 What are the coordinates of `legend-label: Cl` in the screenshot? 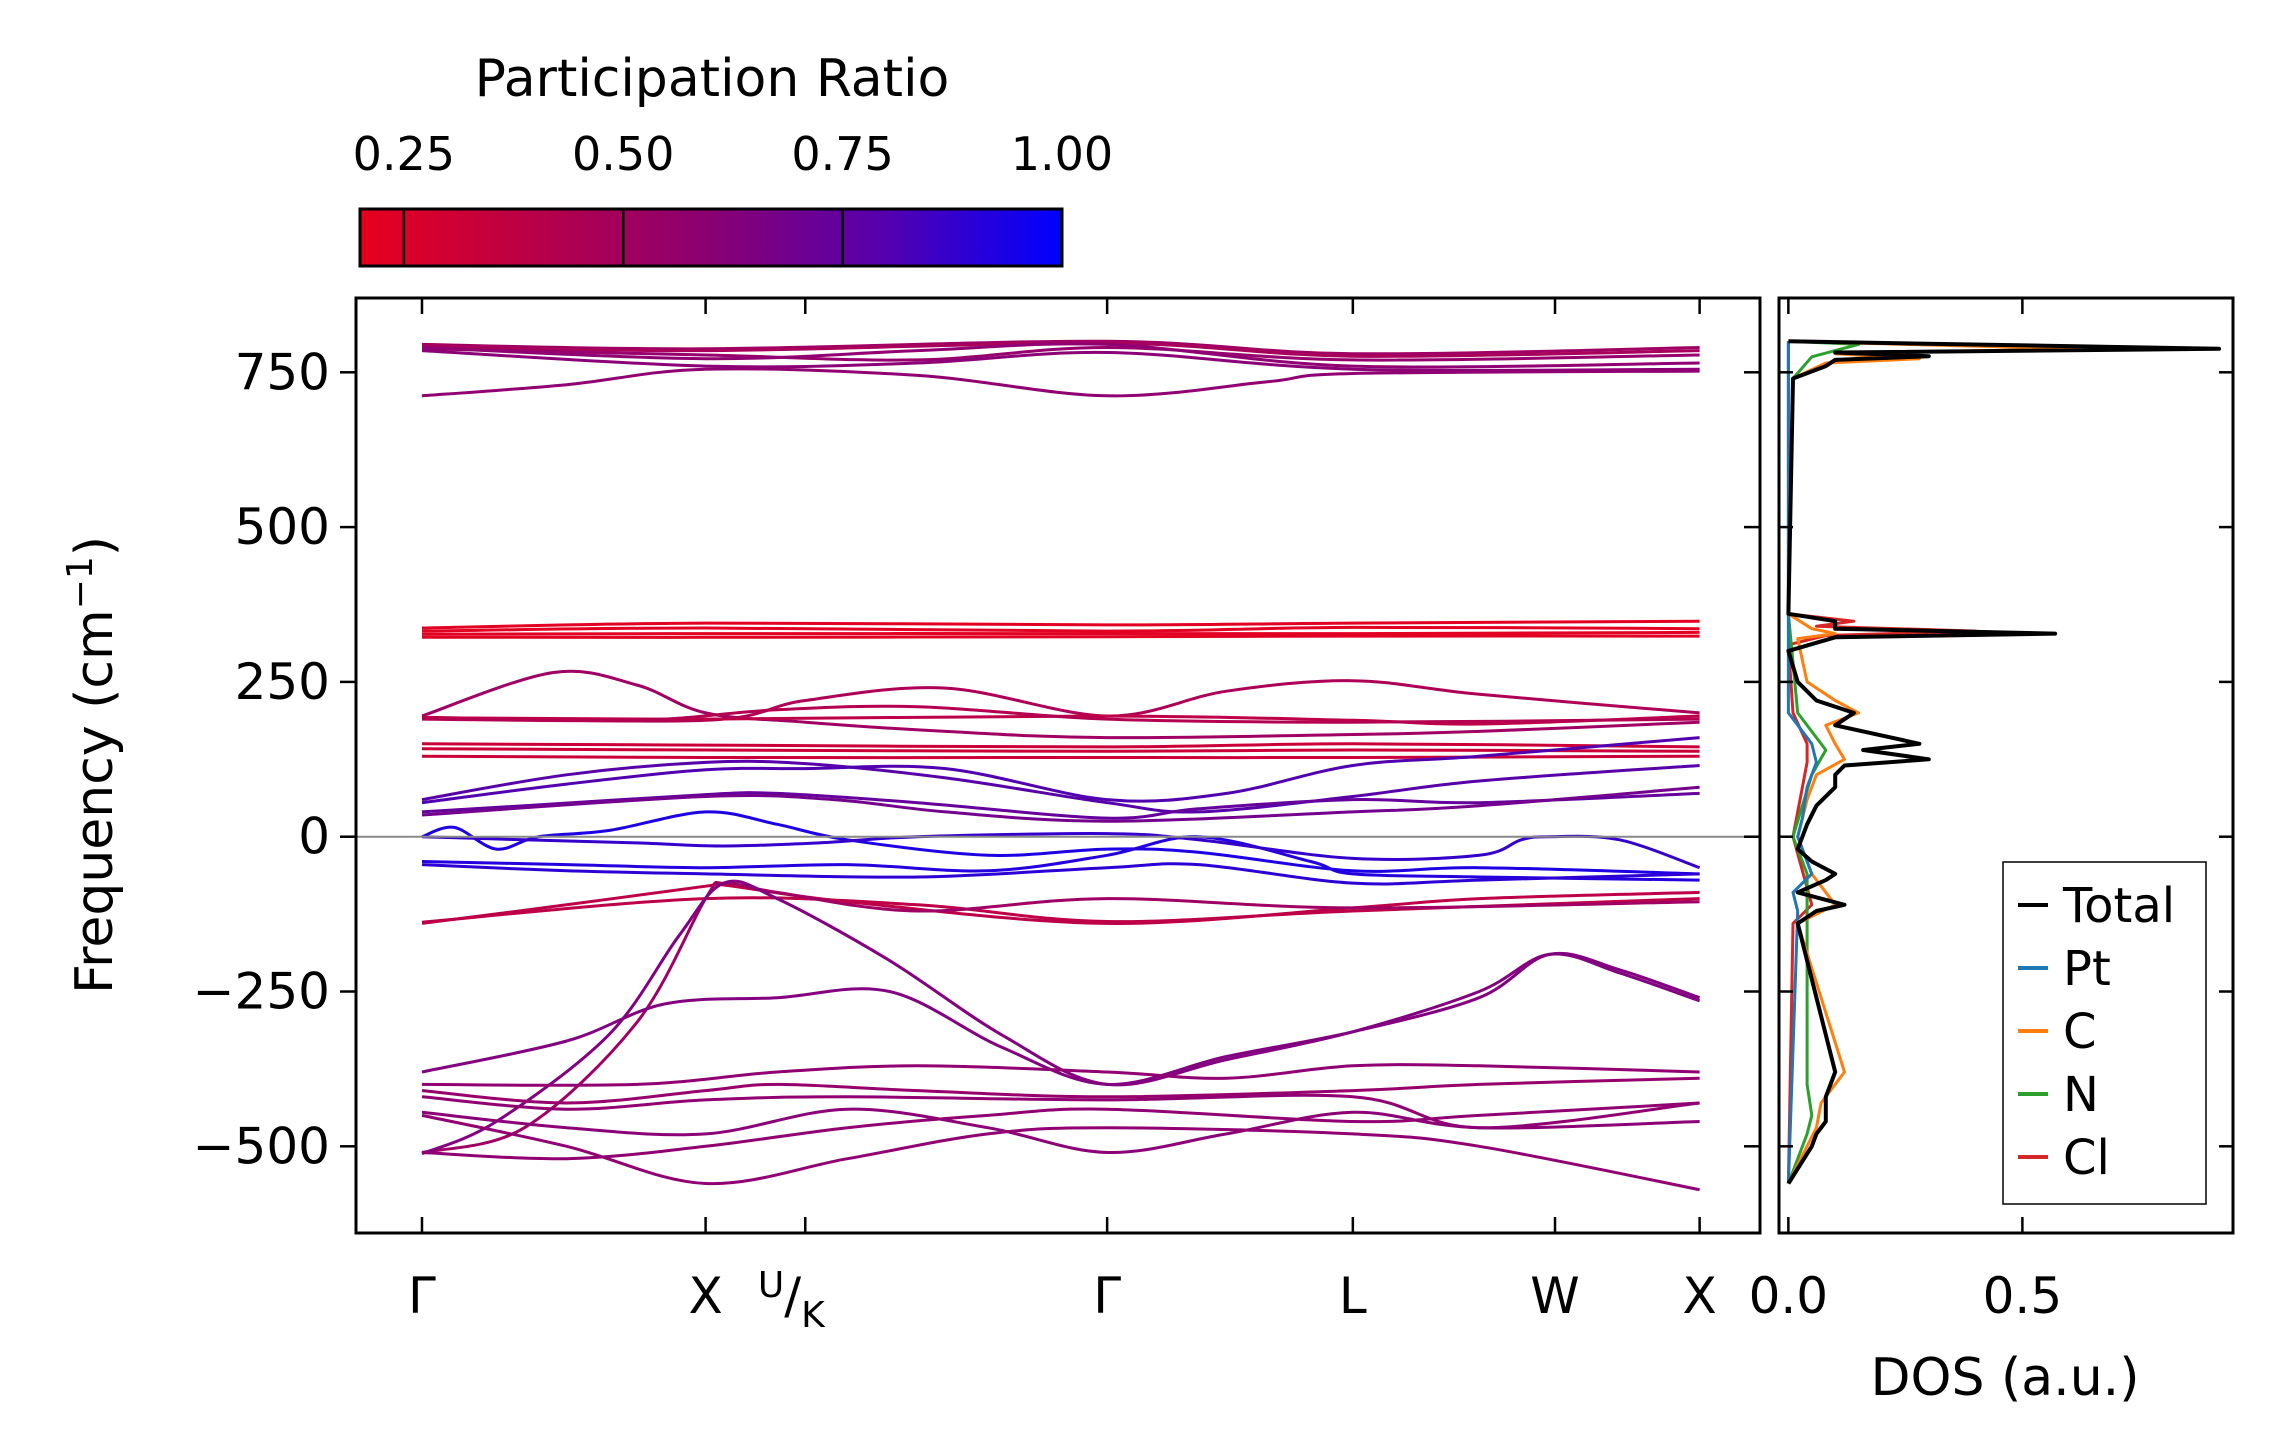 It's located at (2086, 1158).